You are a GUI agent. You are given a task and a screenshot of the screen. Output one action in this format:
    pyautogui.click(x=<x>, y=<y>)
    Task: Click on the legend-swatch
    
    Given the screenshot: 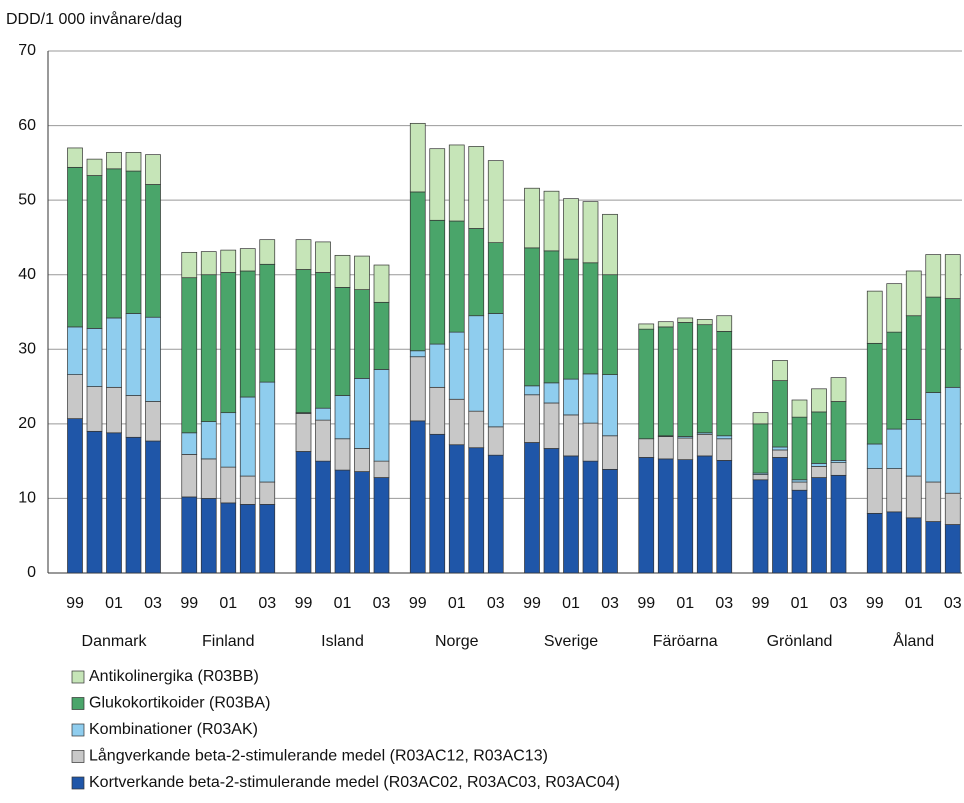 What is the action you would take?
    pyautogui.click(x=78, y=703)
    